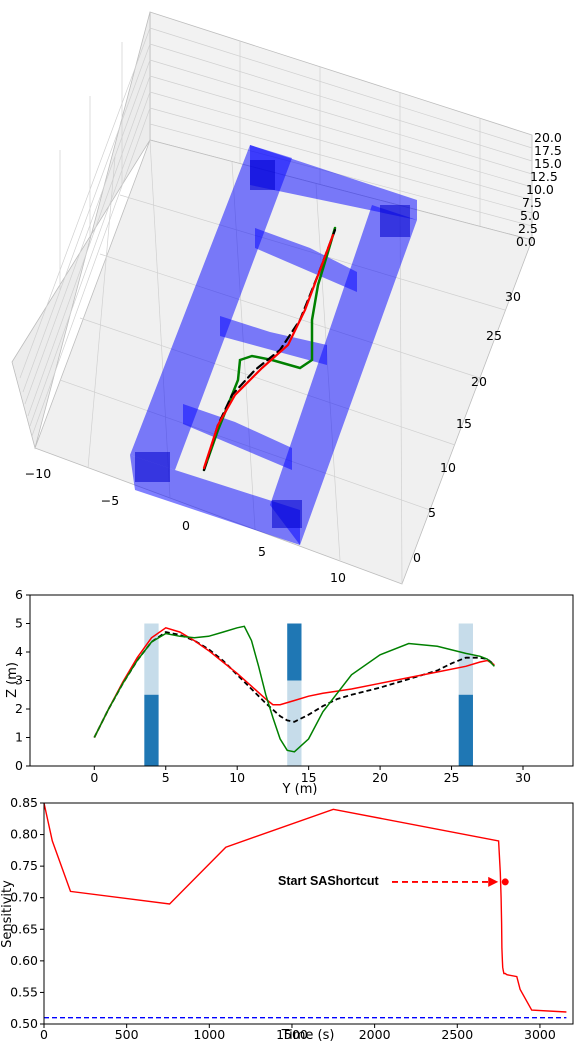  I want to click on 3d-x-ticks: −10 −5 0 5 10, so click(185, 525).